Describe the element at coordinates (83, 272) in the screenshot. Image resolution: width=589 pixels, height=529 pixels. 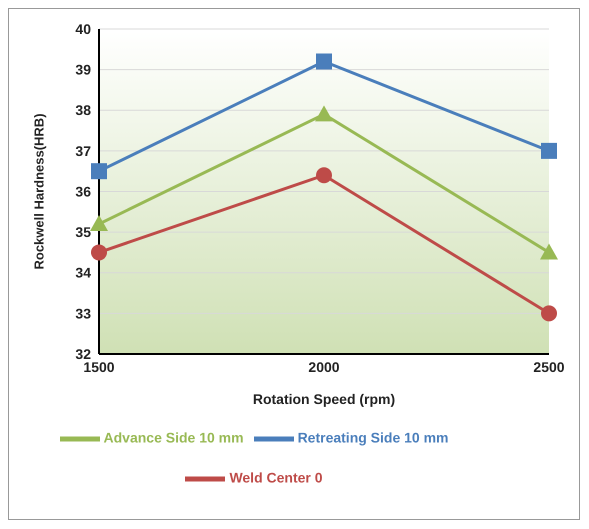
I see `y-tick-label: 34` at that location.